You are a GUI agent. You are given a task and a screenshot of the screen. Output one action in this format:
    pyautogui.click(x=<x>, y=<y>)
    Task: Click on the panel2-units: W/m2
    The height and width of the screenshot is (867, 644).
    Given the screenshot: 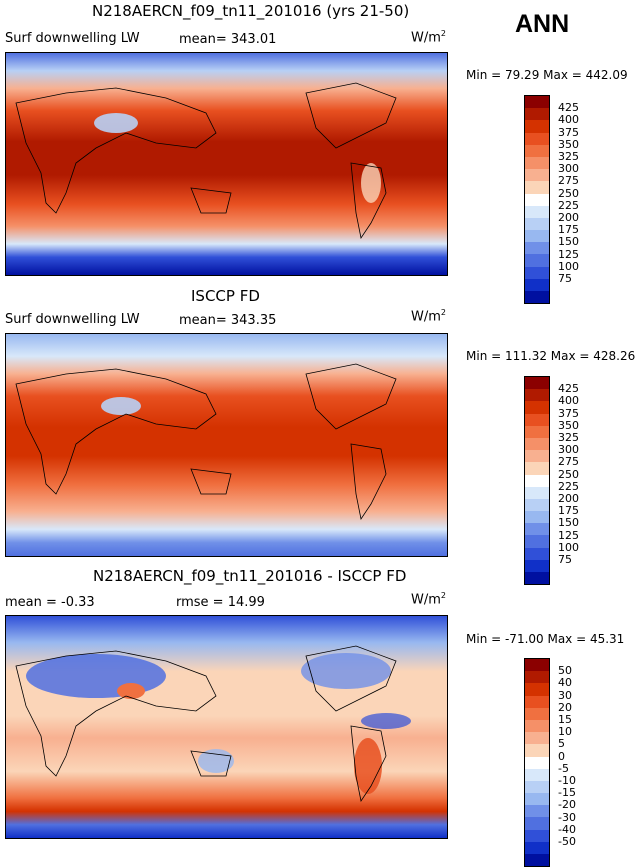 What is the action you would take?
    pyautogui.click(x=428, y=316)
    